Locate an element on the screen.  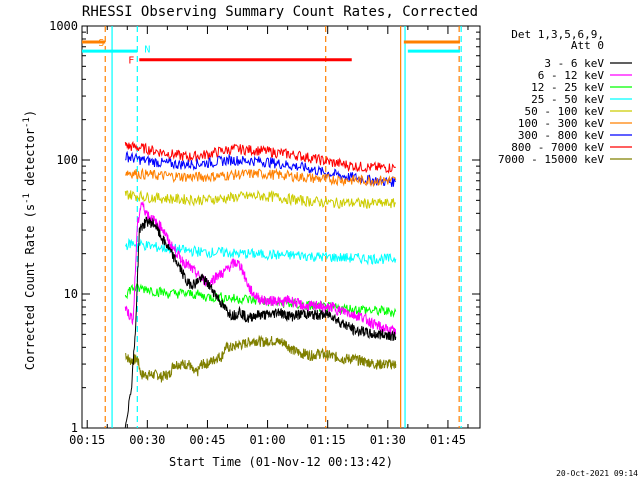
y-tick-label: 1 is located at coordinates (74, 428).